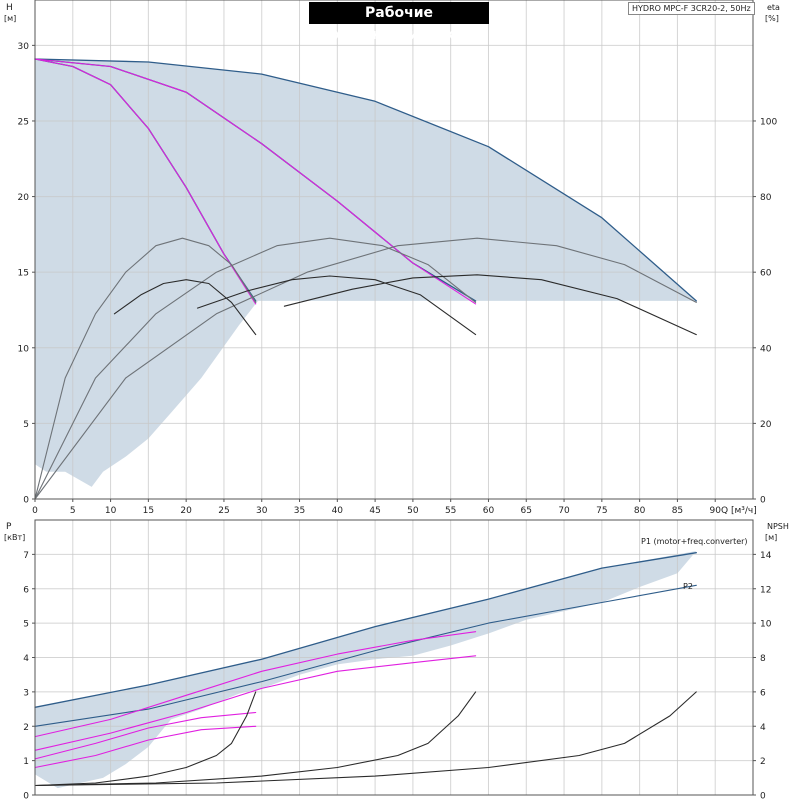 This screenshot has width=800, height=800. Describe the element at coordinates (715, 511) in the screenshot. I see `upper-x-tick-label: 90` at that location.